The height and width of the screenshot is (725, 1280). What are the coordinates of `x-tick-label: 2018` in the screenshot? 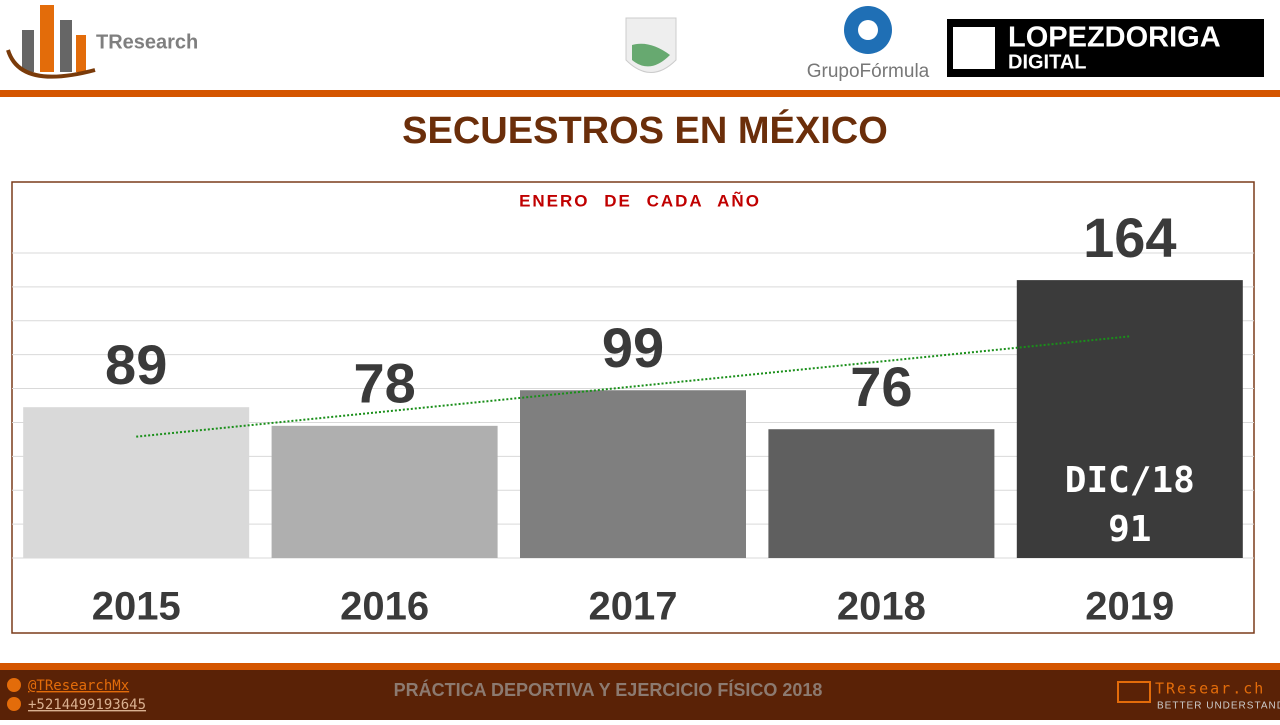 It's located at (881, 607).